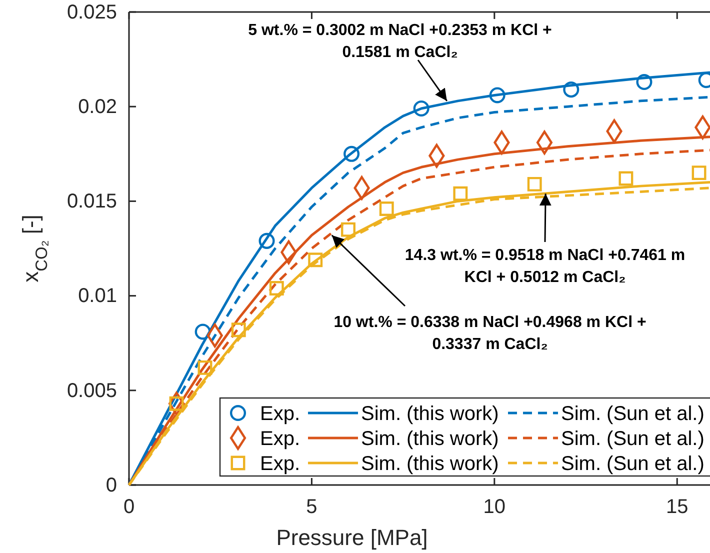  Describe the element at coordinates (352, 537) in the screenshot. I see `x-axis-title: Pressure [MPa]` at that location.